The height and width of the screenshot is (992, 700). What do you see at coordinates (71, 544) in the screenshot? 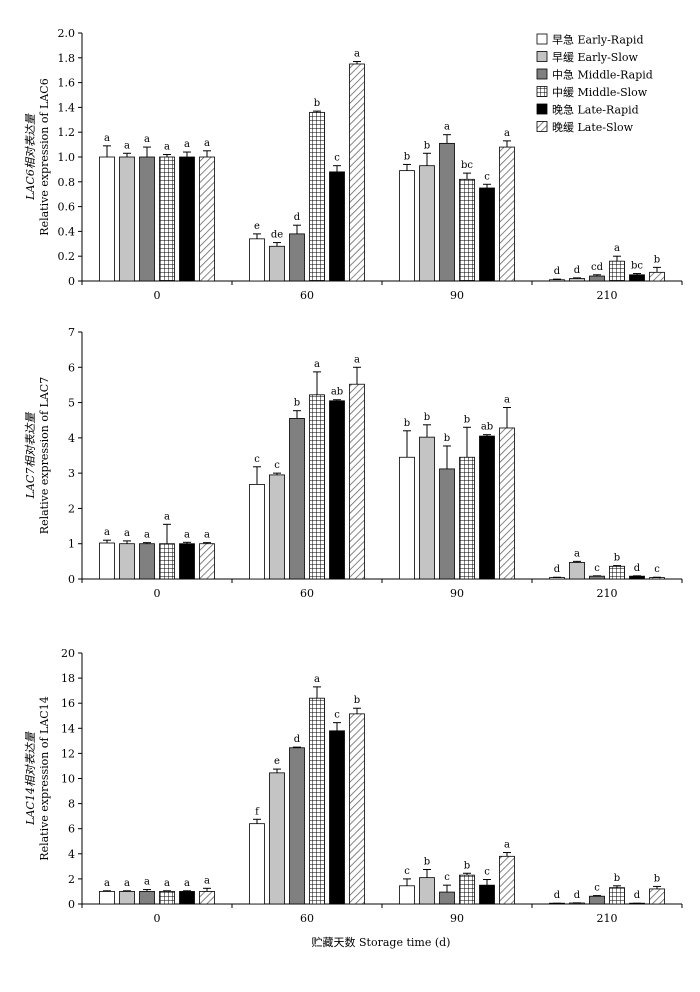
I see `y-tick-label: 1` at bounding box center [71, 544].